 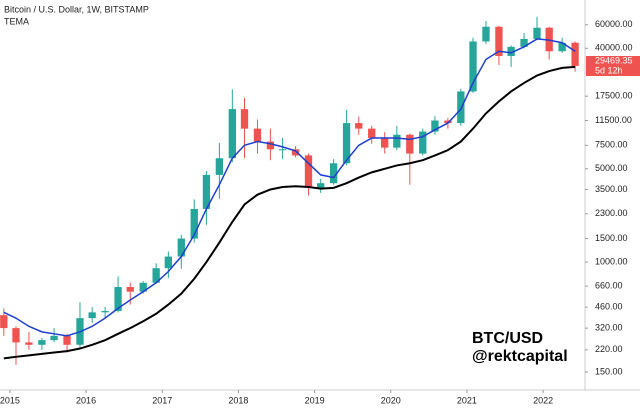 I want to click on y-tick-label: 40000.00, so click(x=614, y=48).